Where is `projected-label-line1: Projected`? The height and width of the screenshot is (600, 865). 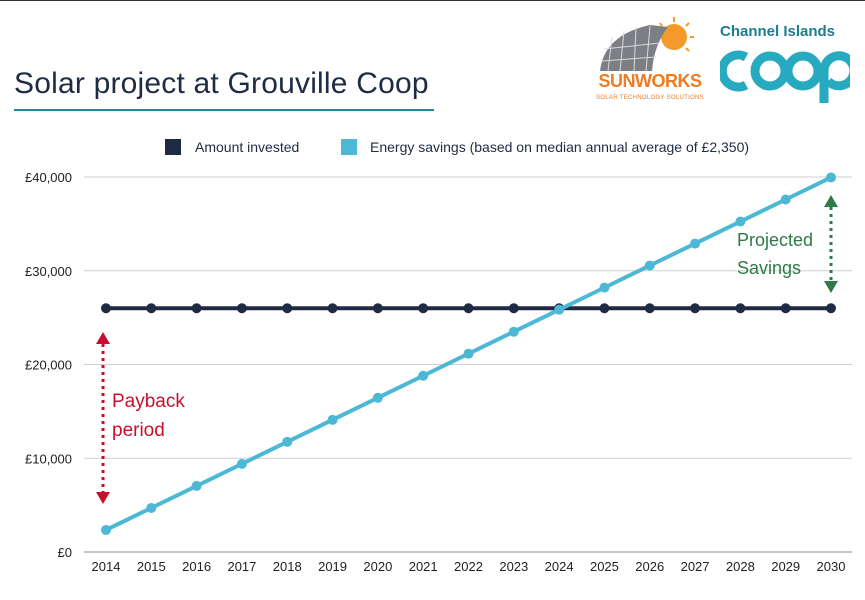
projected-label-line1: Projected is located at coordinates (775, 240).